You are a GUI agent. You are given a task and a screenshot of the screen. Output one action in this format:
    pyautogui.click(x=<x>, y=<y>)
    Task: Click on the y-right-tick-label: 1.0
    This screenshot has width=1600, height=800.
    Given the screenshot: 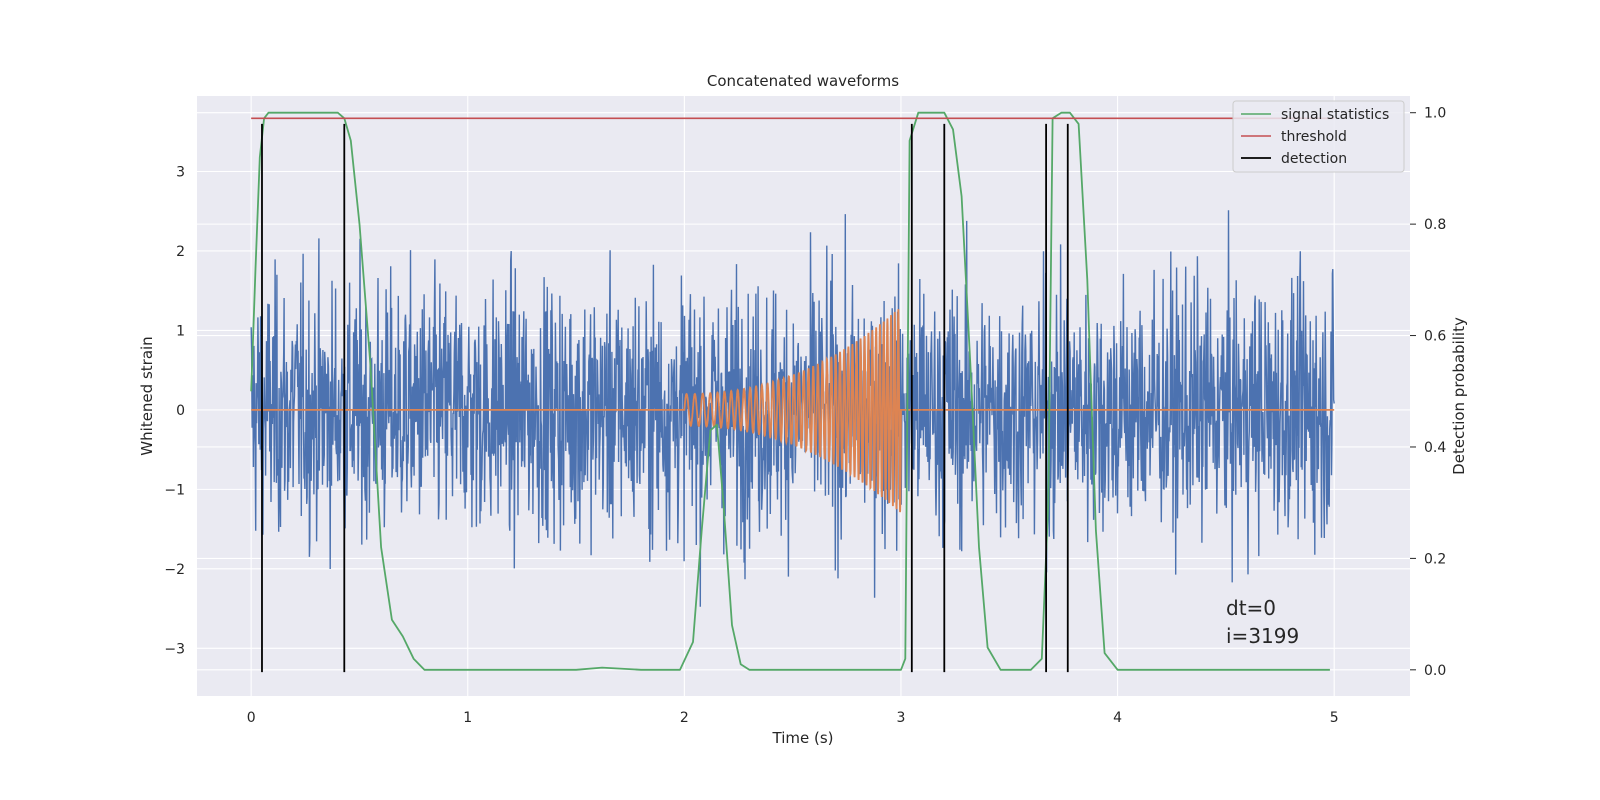 What is the action you would take?
    pyautogui.click(x=1435, y=114)
    